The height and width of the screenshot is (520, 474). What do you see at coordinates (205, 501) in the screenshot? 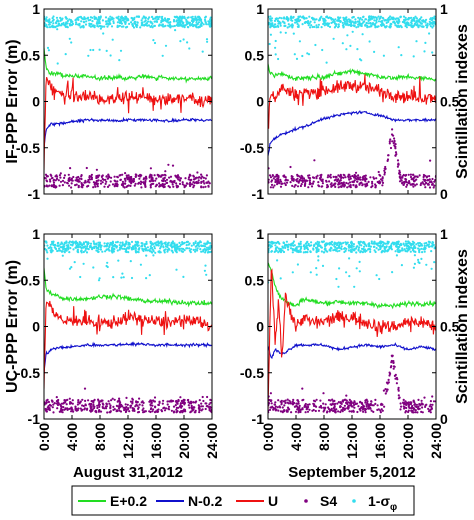
I see `legend-label: N-0.2` at bounding box center [205, 501].